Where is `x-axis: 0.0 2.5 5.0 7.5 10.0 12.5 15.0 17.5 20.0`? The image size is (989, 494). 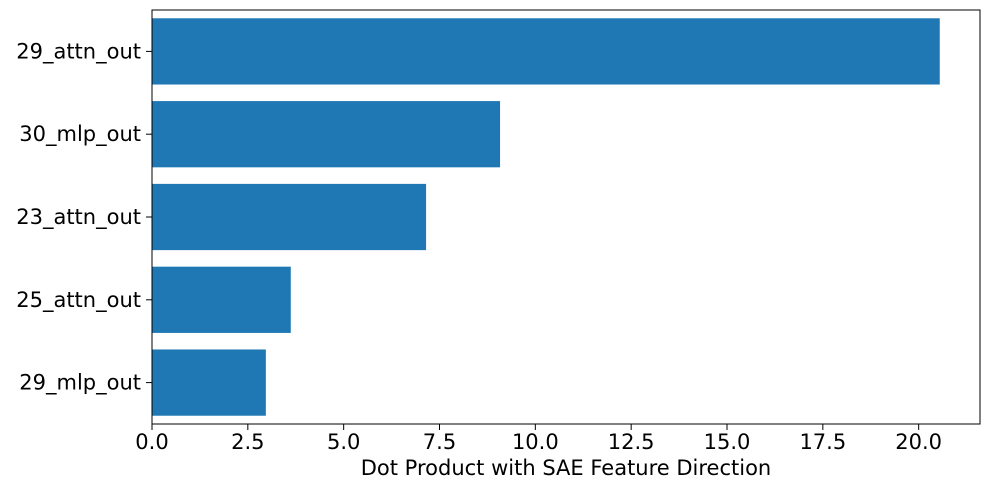 x-axis: 0.0 2.5 5.0 7.5 10.0 12.5 15.0 17.5 20.0 is located at coordinates (538, 439).